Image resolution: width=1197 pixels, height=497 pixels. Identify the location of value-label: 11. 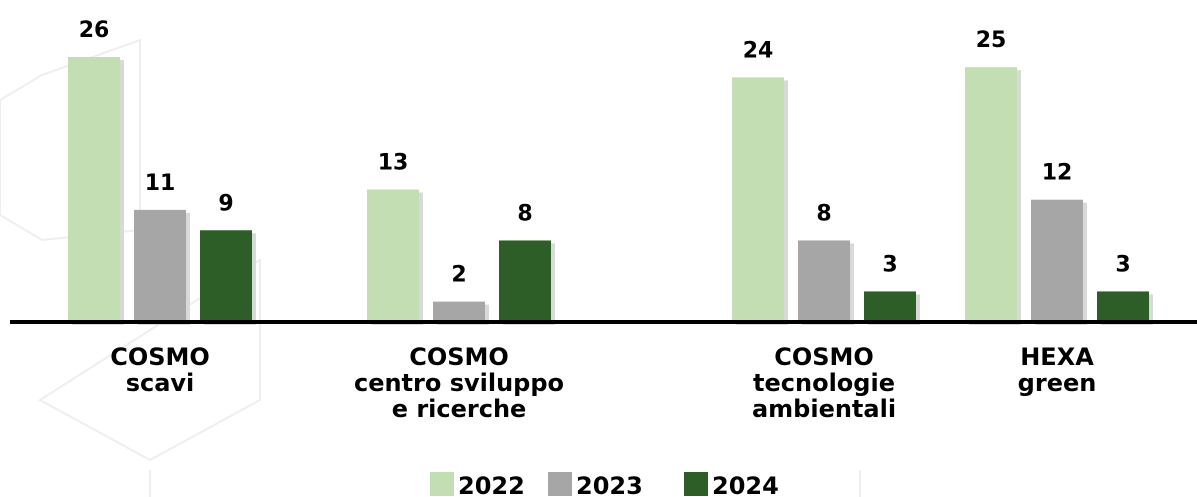
(160, 183).